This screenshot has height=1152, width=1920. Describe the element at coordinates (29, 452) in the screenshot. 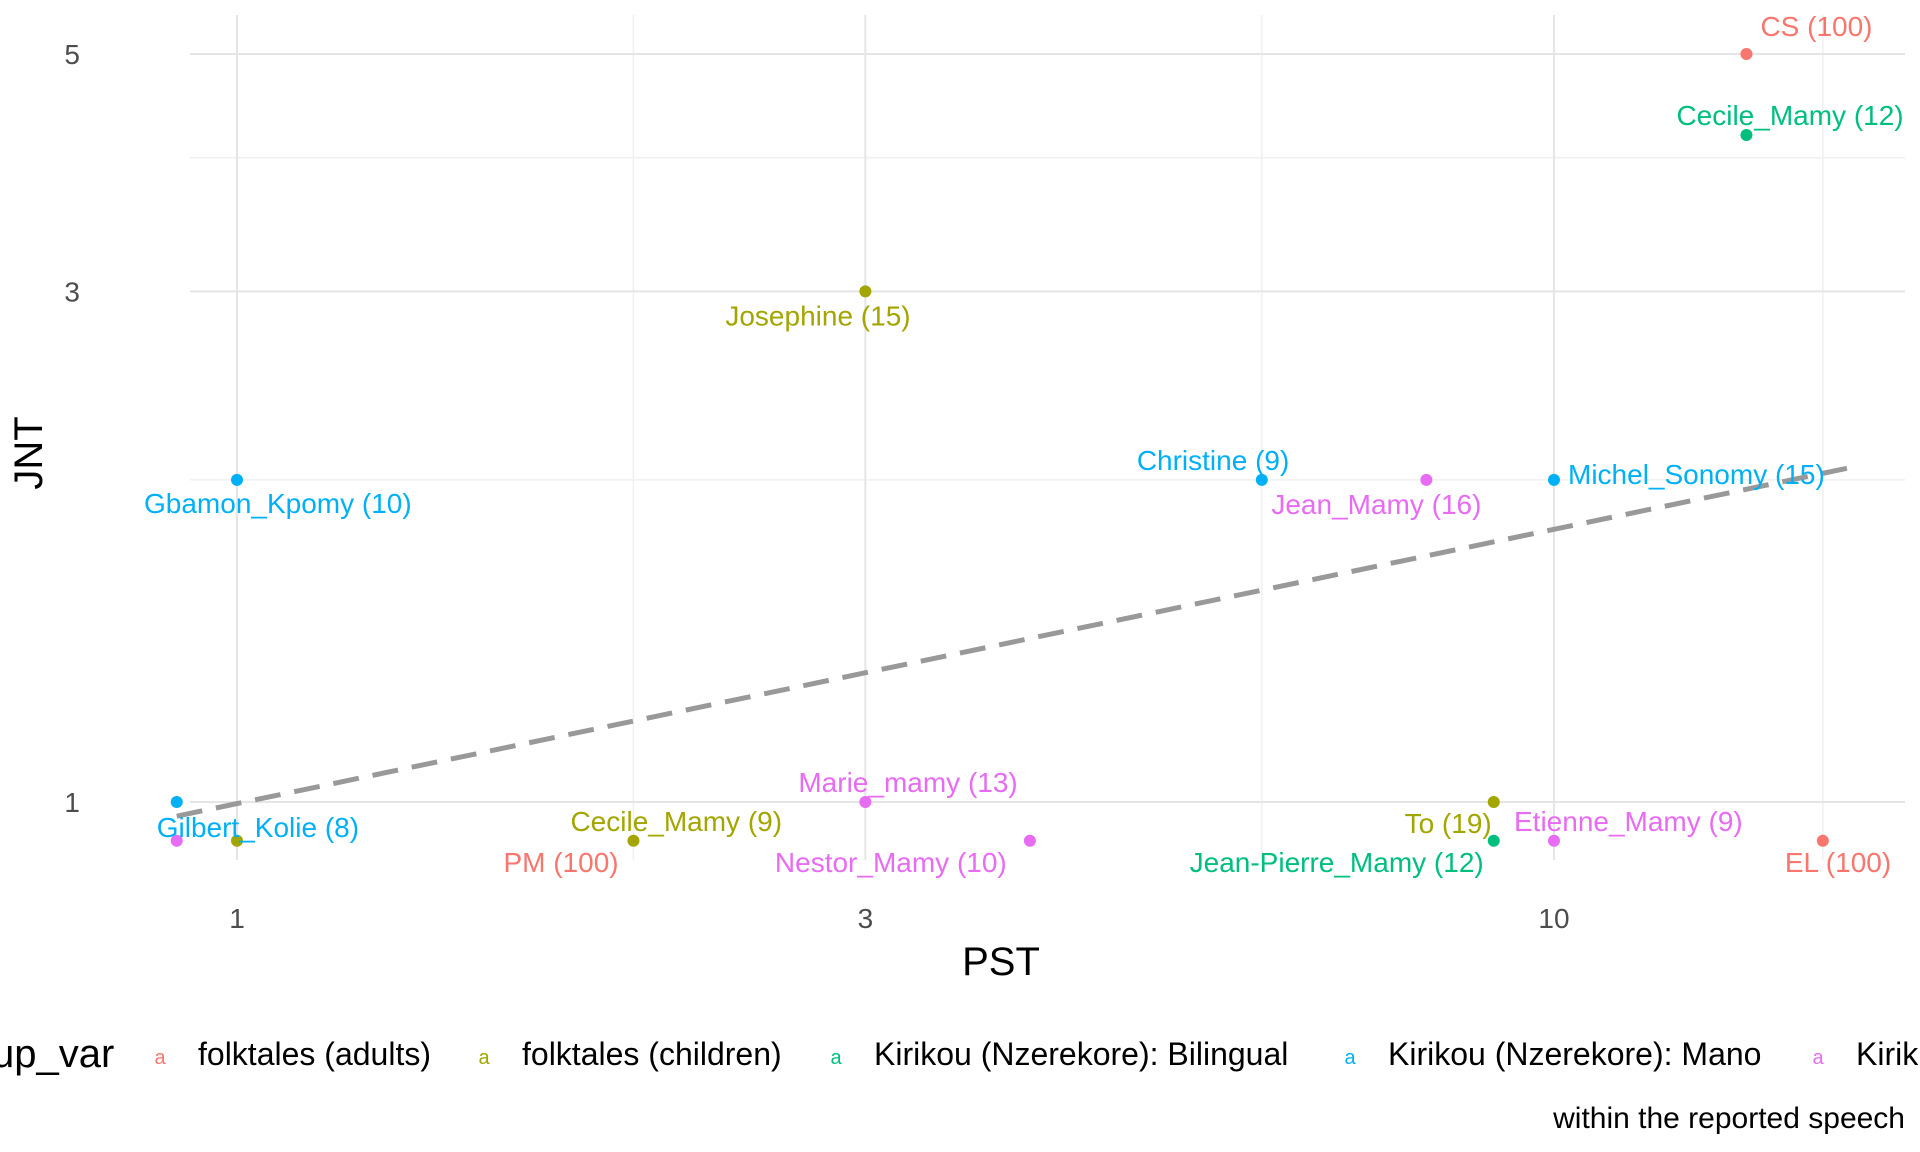

I see `y-axis-title: JNT` at that location.